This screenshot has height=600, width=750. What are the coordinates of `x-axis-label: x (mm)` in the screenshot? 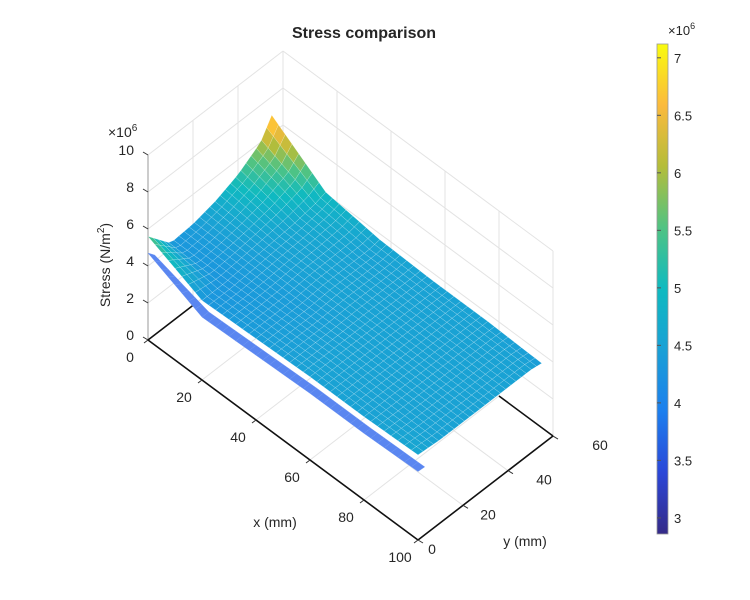 It's located at (275, 522).